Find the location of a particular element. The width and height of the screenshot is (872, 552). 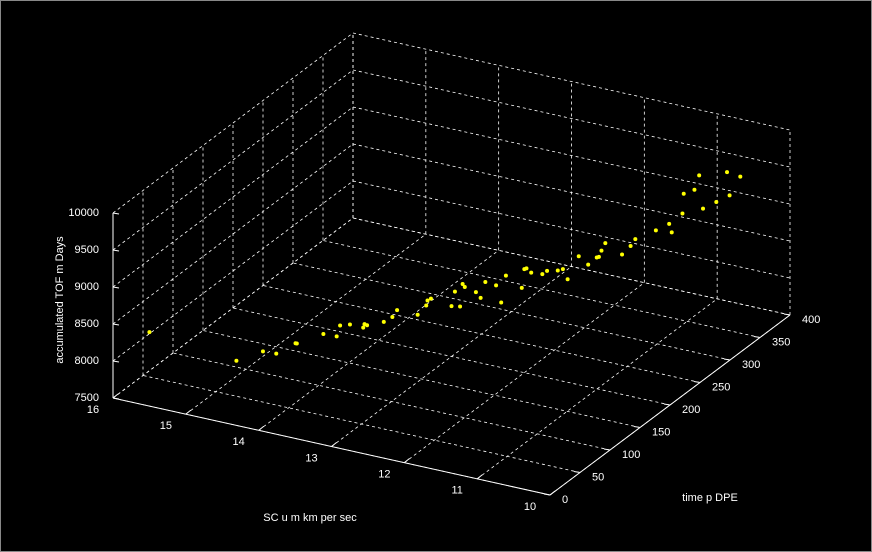

x-axis-line is located at coordinates (331, 446).